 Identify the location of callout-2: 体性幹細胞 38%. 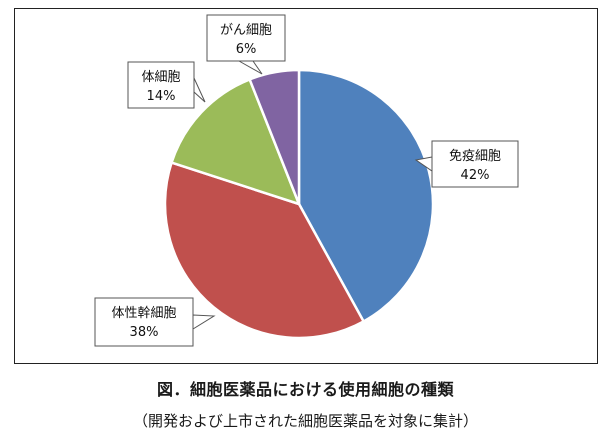
(155, 322).